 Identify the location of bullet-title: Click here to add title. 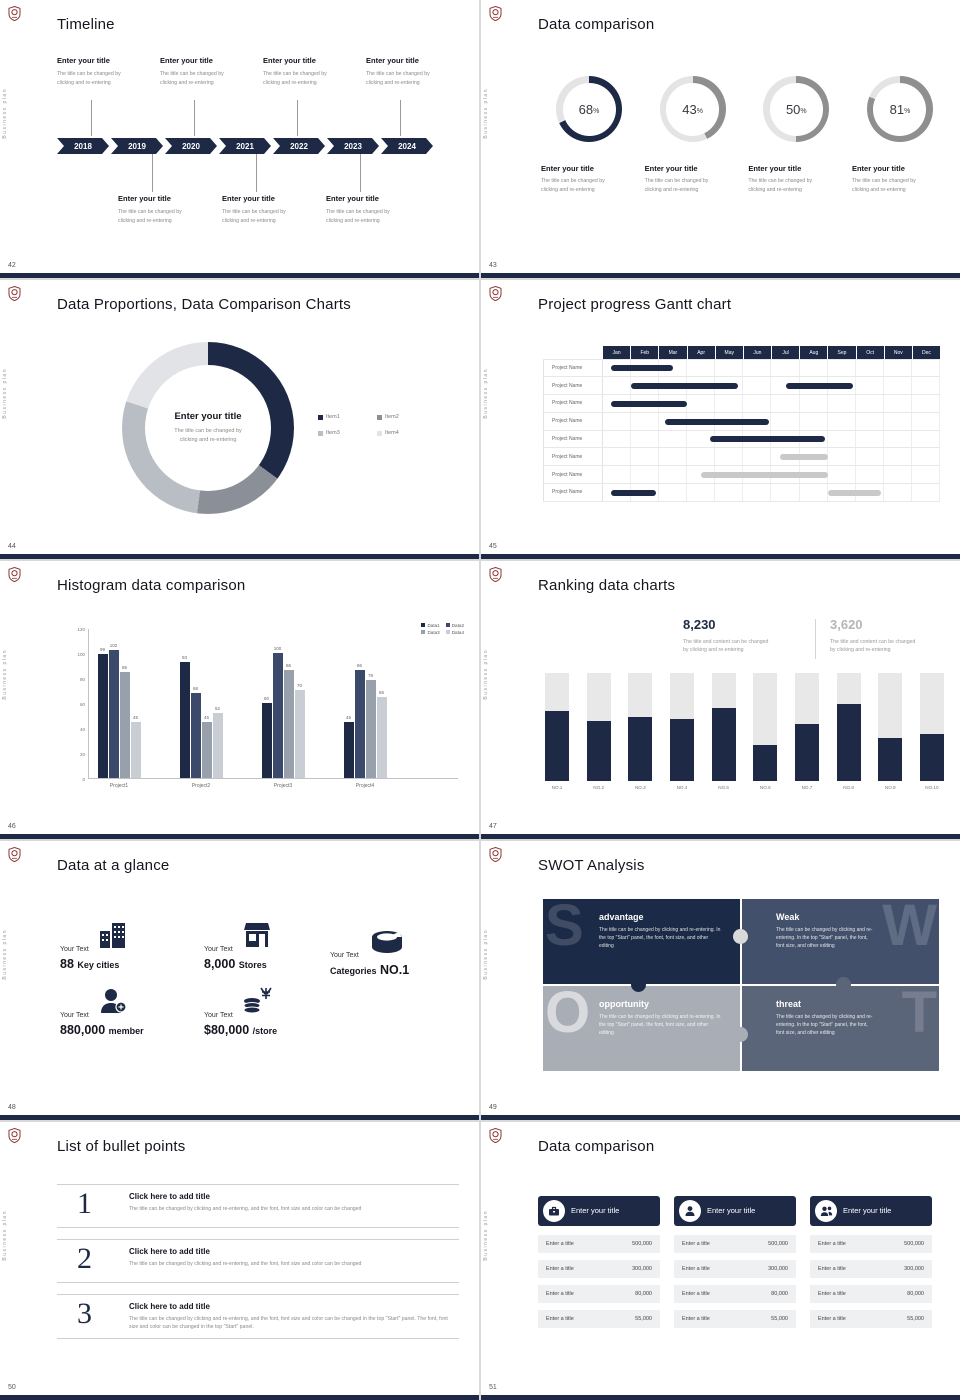
(169, 1196).